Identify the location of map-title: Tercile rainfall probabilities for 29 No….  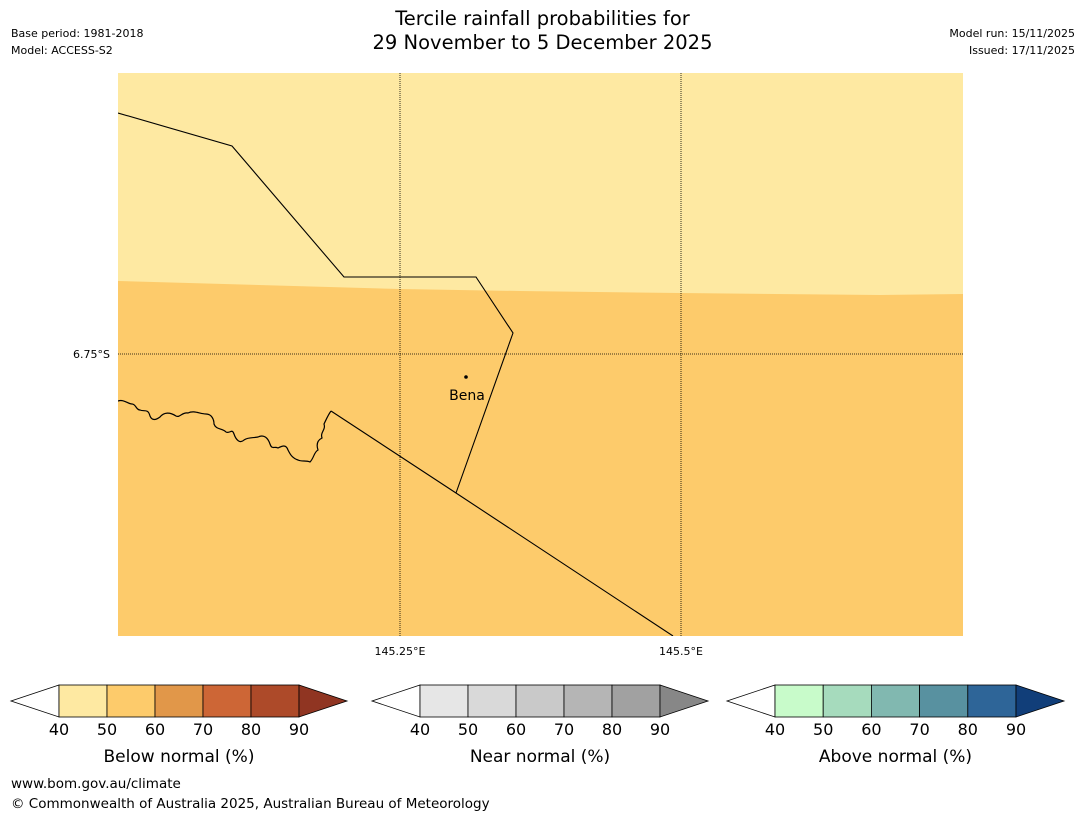
(542, 31).